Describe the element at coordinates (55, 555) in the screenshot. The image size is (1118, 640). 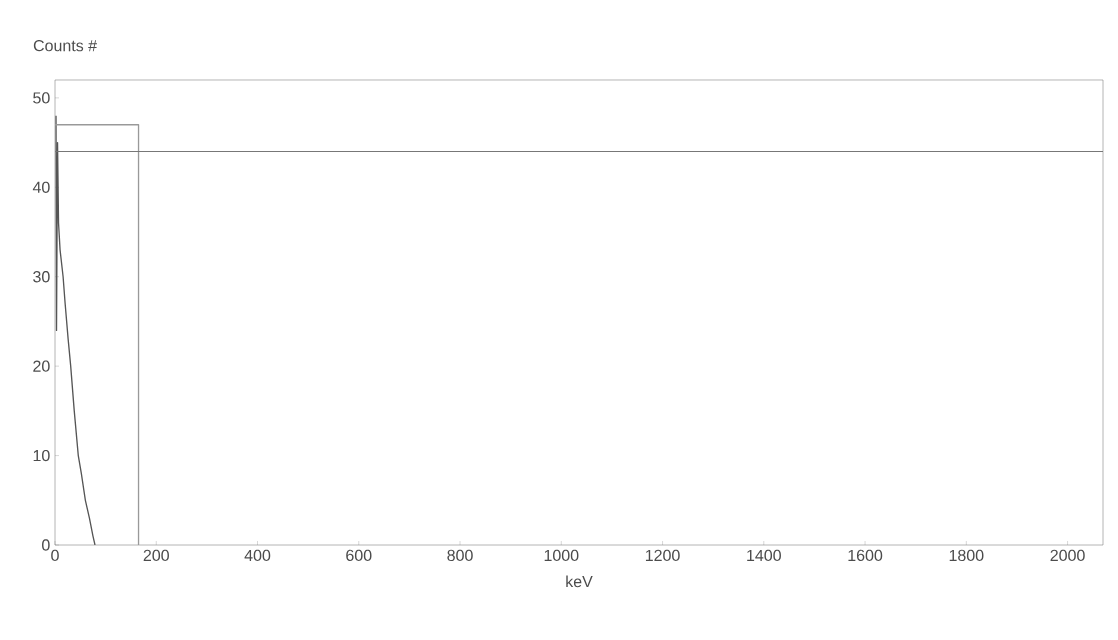
I see `x-tick-label: 0` at that location.